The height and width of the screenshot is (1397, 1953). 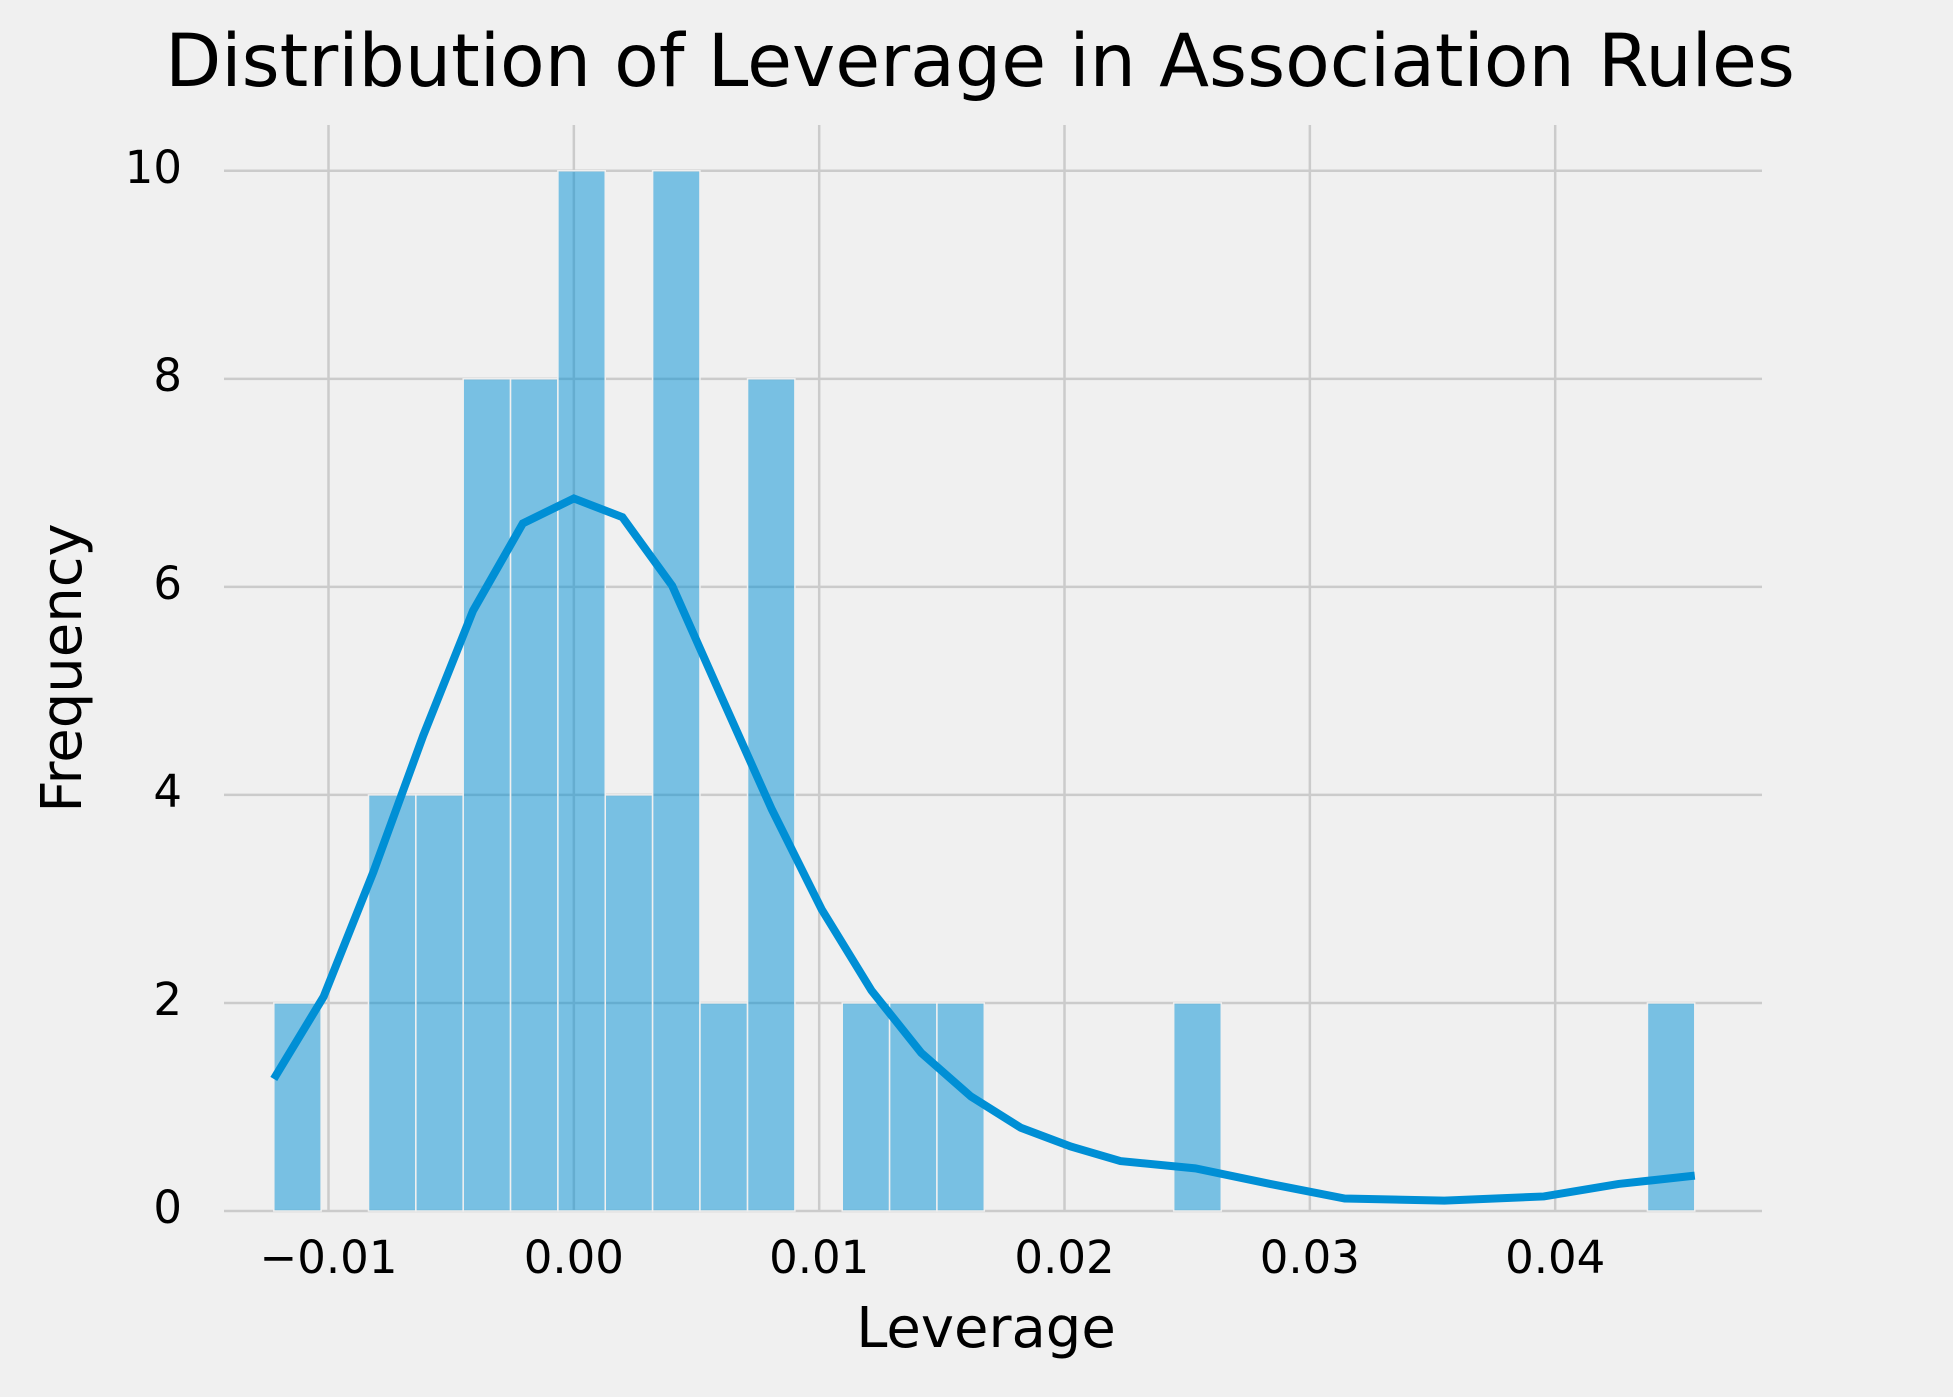 I want to click on x-tick-label: 0.03, so click(x=1310, y=1257).